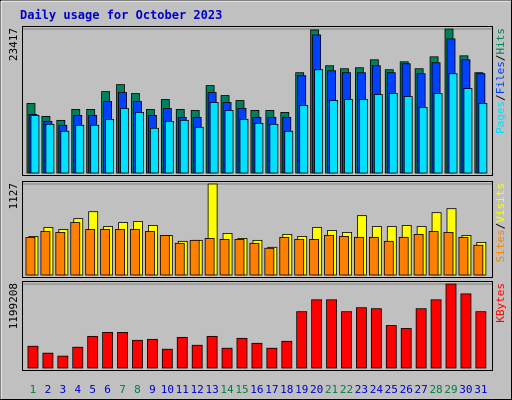 Image resolution: width=512 pixels, height=400 pixels. What do you see at coordinates (450, 389) in the screenshot?
I see `x-tick-label: 29` at bounding box center [450, 389].